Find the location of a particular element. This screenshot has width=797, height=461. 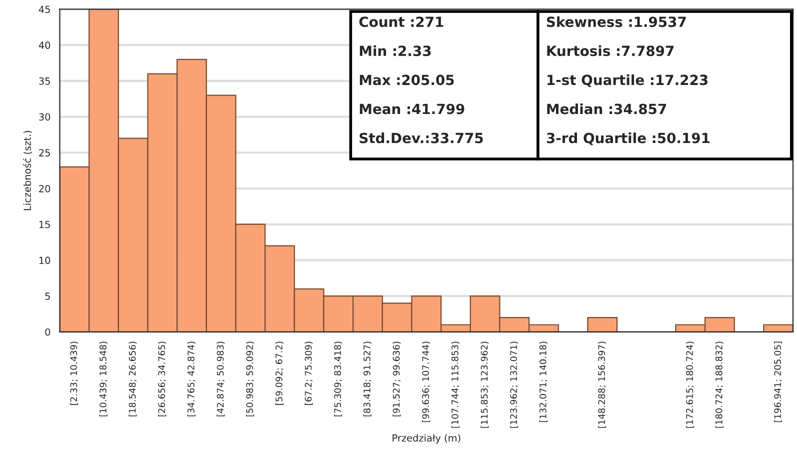

x-tick-label: [34.765; 42.874) is located at coordinates (191, 379).